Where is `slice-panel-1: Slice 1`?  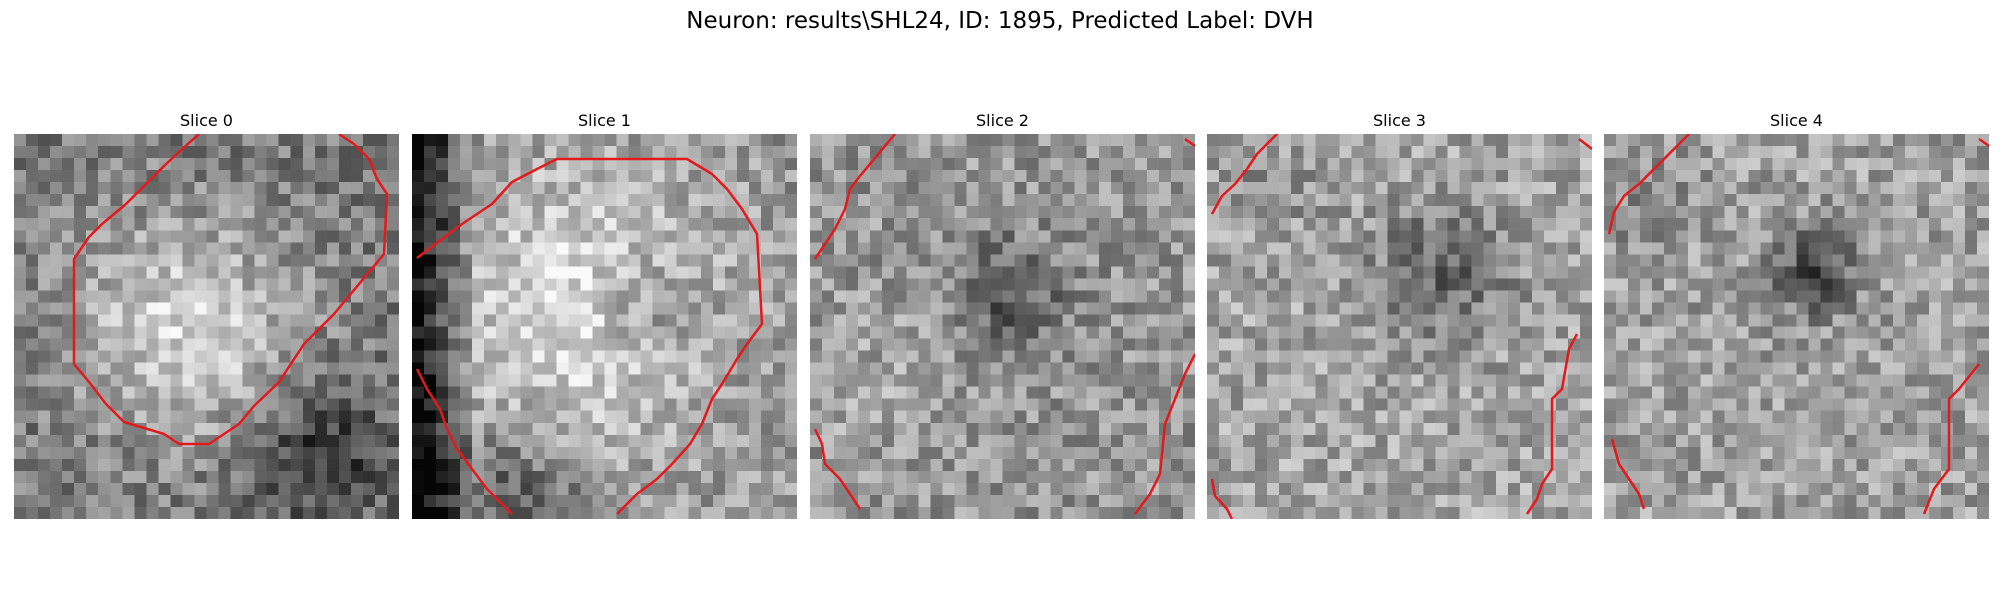
slice-panel-1: Slice 1 is located at coordinates (604, 313).